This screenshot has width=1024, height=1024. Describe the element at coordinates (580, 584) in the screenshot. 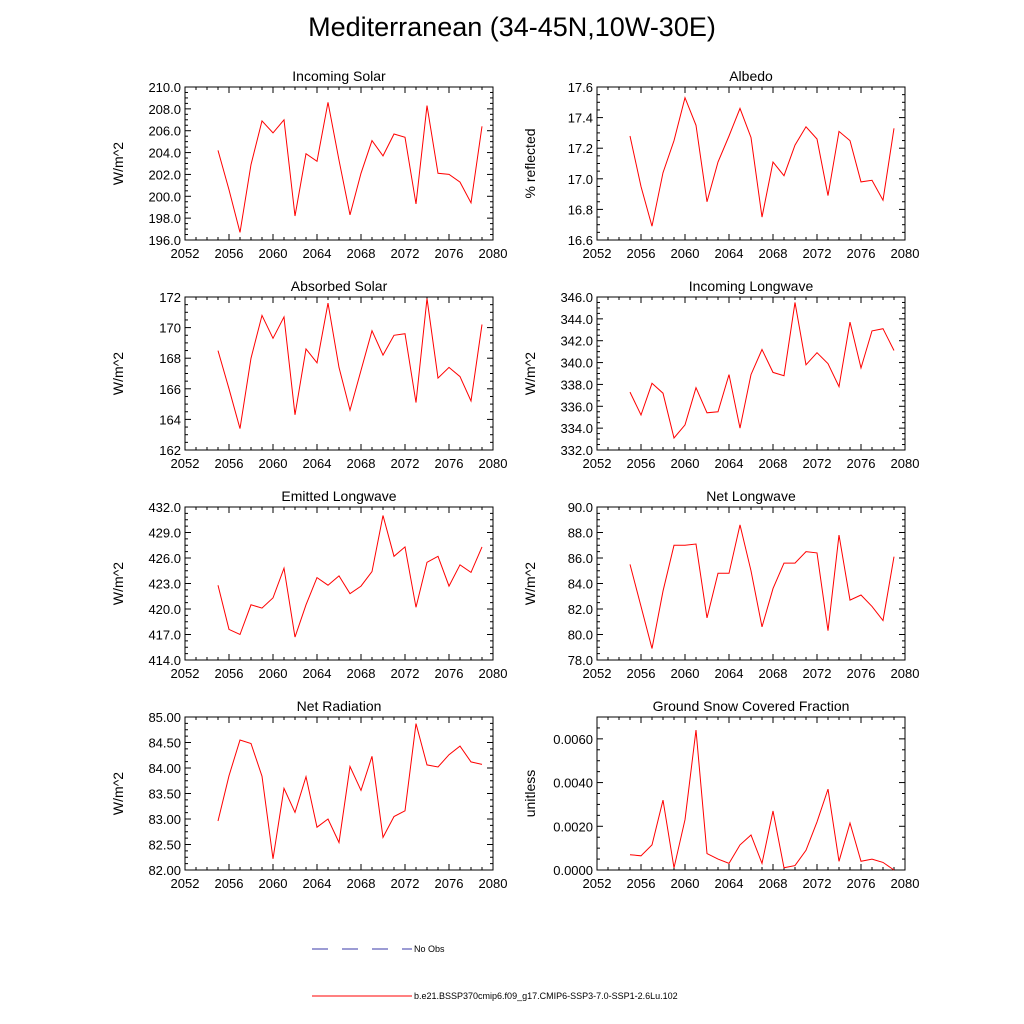

I see `y-tick-label: 84.0` at that location.